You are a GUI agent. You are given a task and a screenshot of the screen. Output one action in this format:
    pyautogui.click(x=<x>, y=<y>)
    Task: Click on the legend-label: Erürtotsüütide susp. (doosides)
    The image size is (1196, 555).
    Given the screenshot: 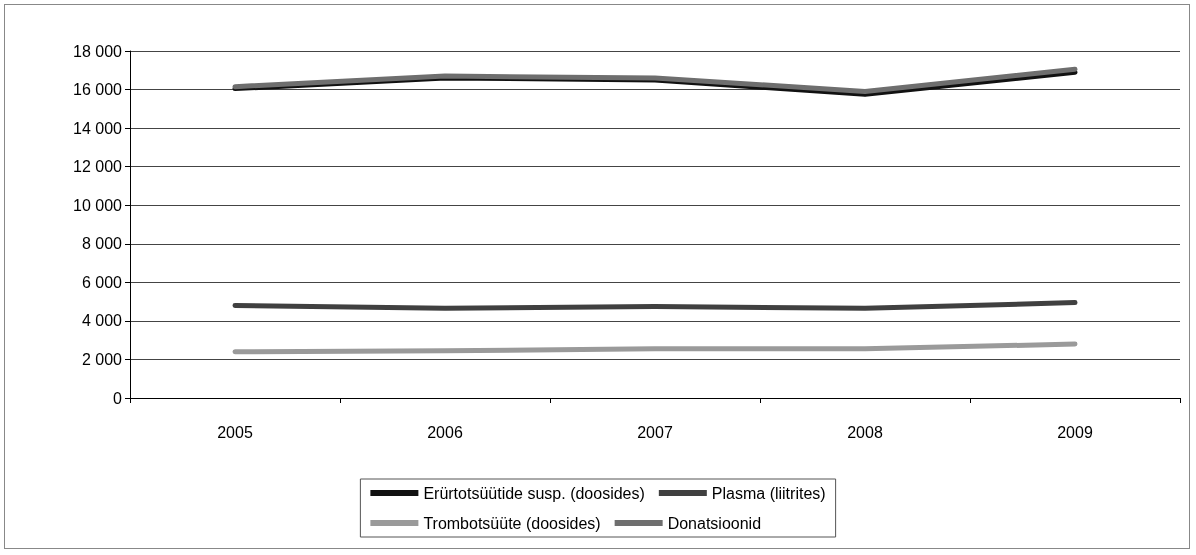 What is the action you would take?
    pyautogui.click(x=534, y=493)
    